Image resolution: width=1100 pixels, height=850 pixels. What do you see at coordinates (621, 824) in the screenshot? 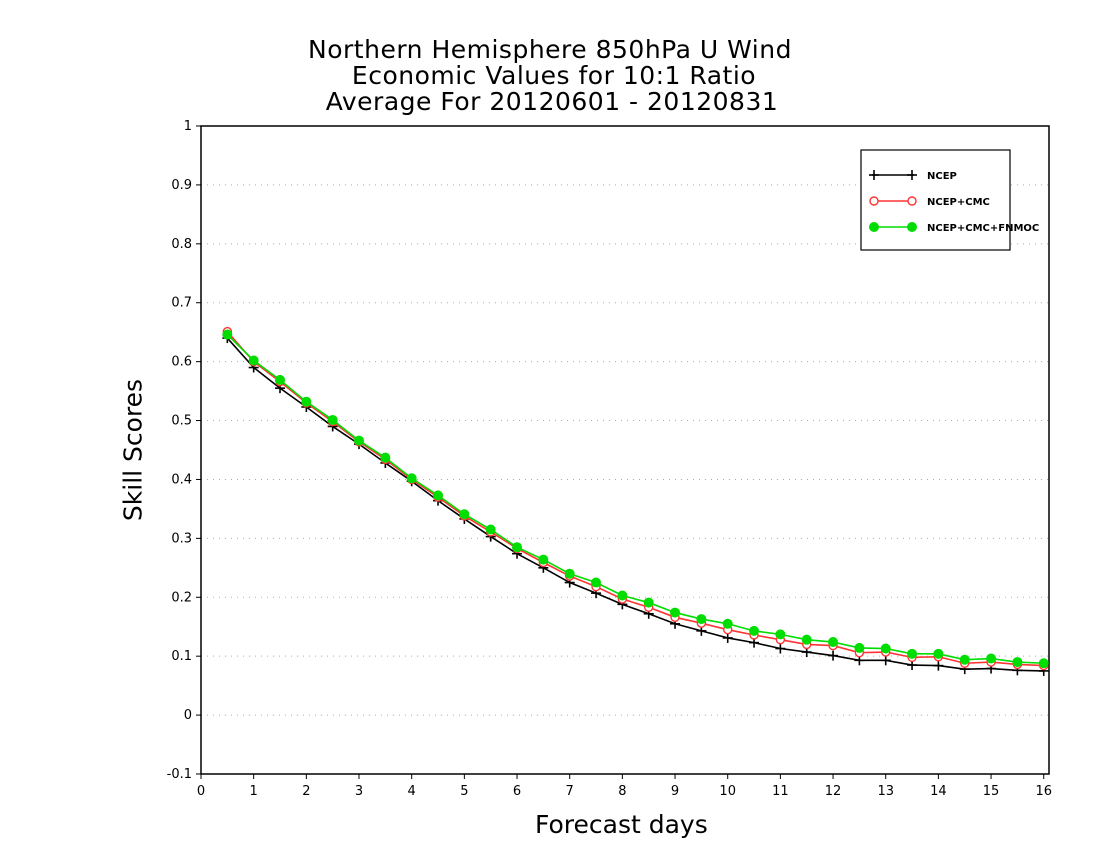
I see `x-axis-title: Forecast days` at bounding box center [621, 824].